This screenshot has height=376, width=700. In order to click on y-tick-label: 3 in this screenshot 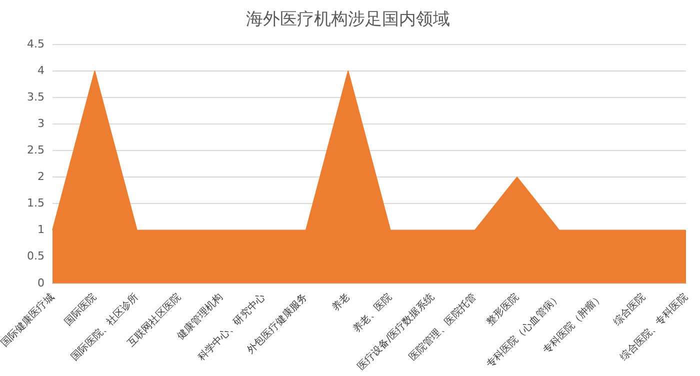, I will do `click(40, 123)`.